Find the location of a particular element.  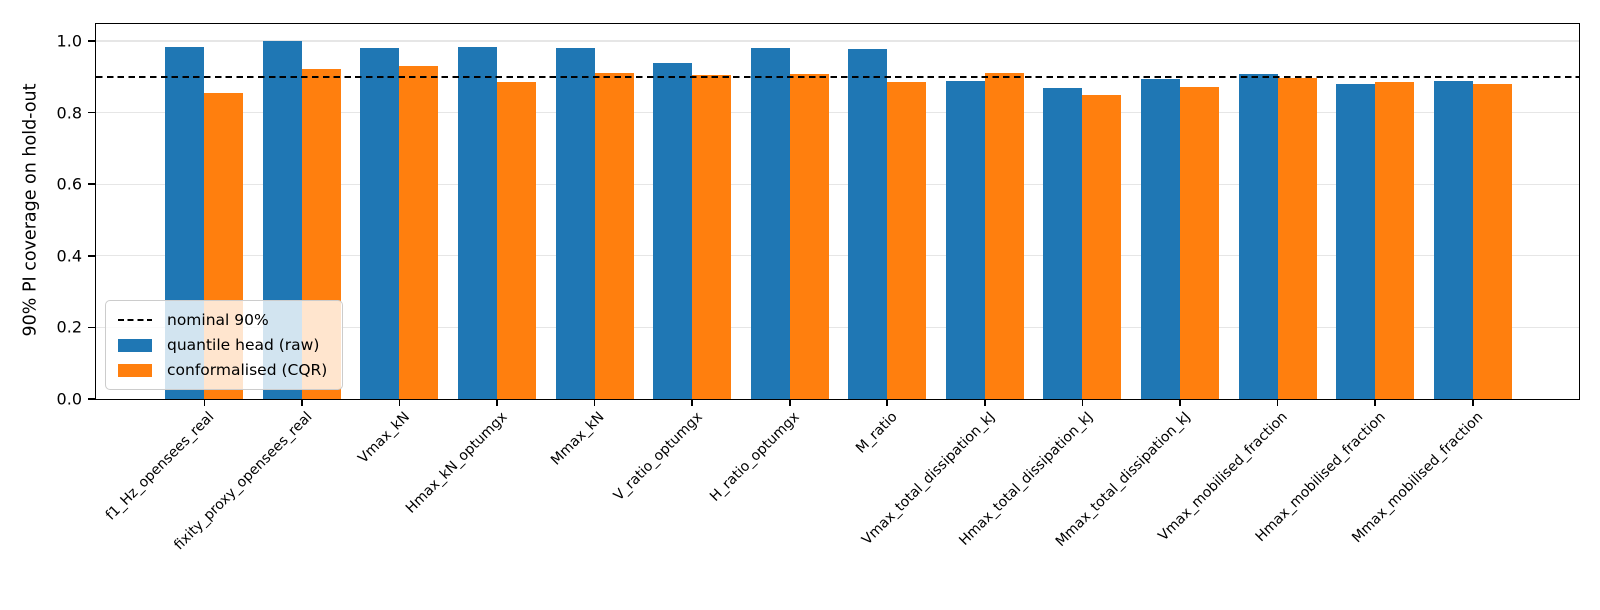

legend-item: quantile head (raw) is located at coordinates (222, 345).